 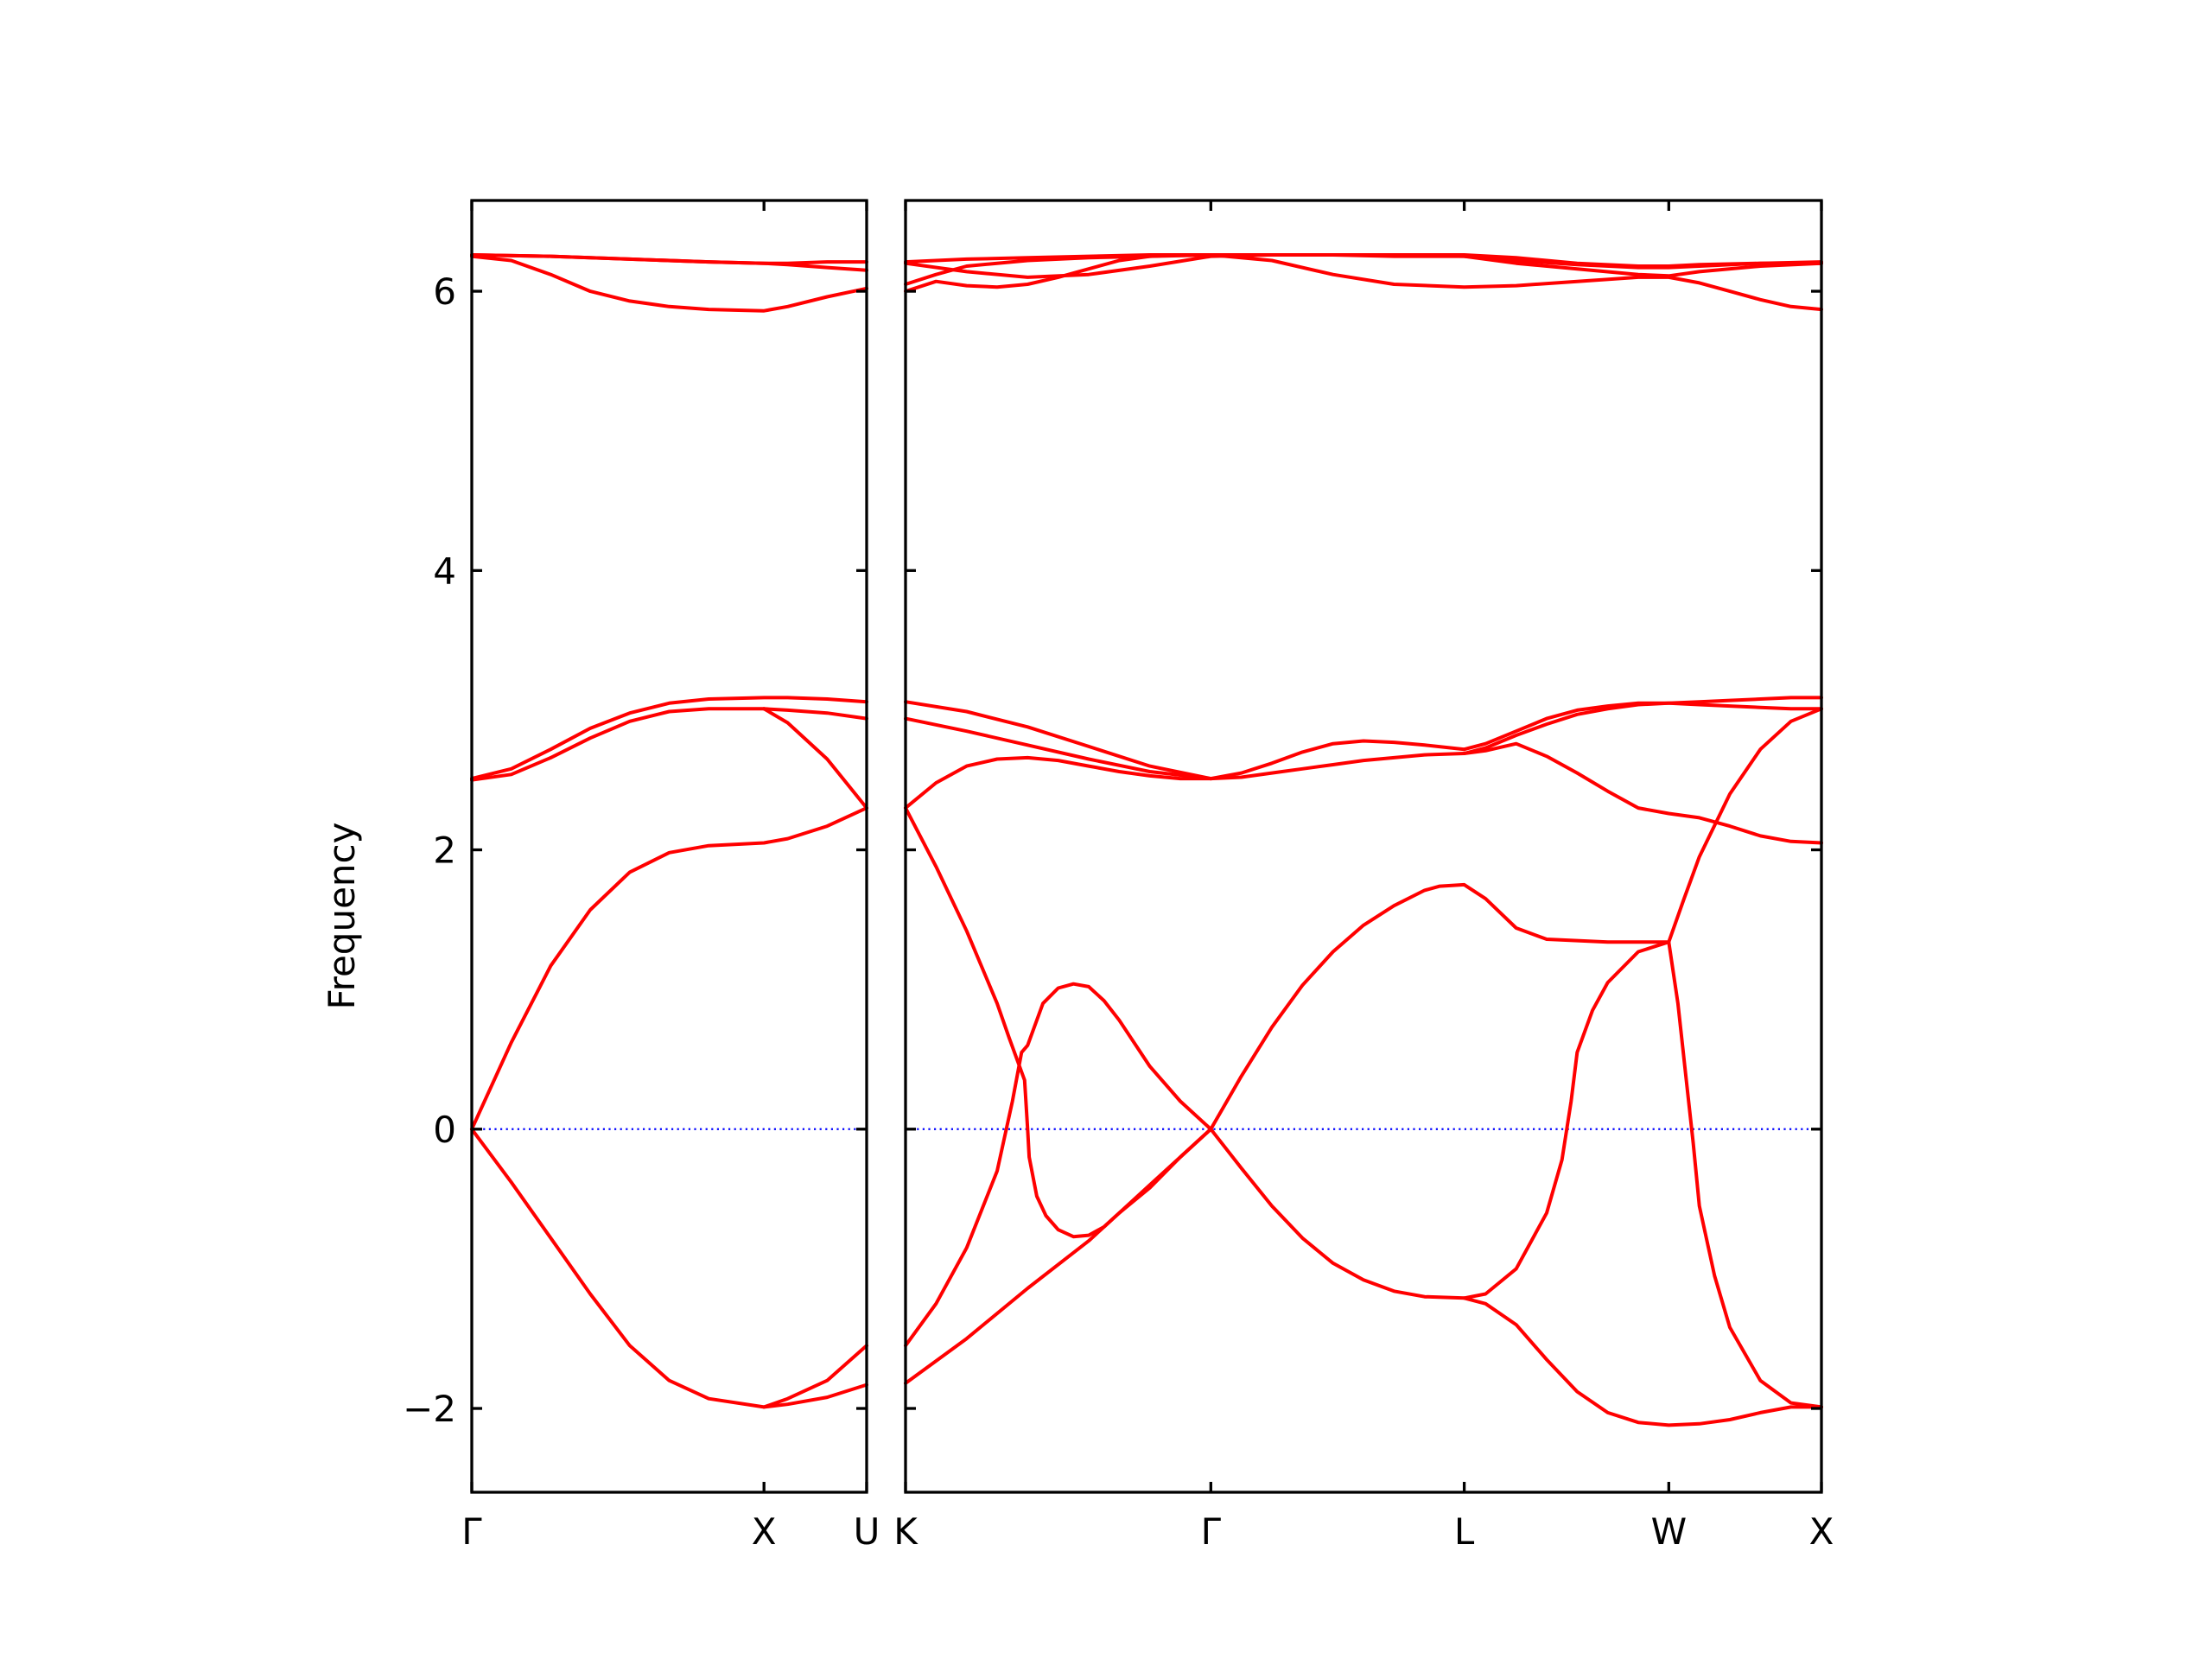 I want to click on x-tick-label: U, so click(x=867, y=1531).